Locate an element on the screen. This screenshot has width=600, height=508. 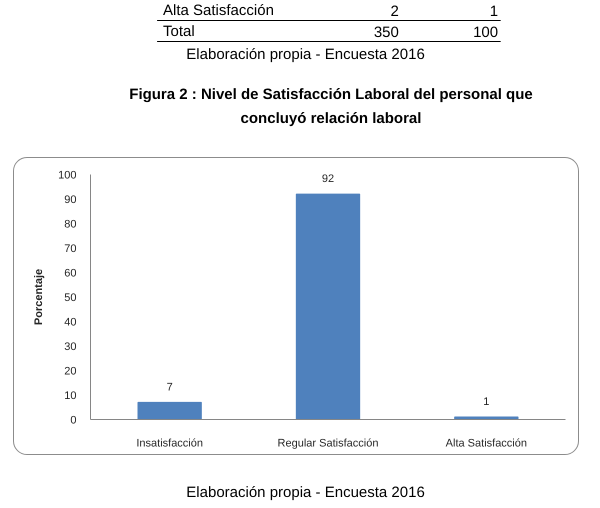
text: 350 is located at coordinates (386, 32).